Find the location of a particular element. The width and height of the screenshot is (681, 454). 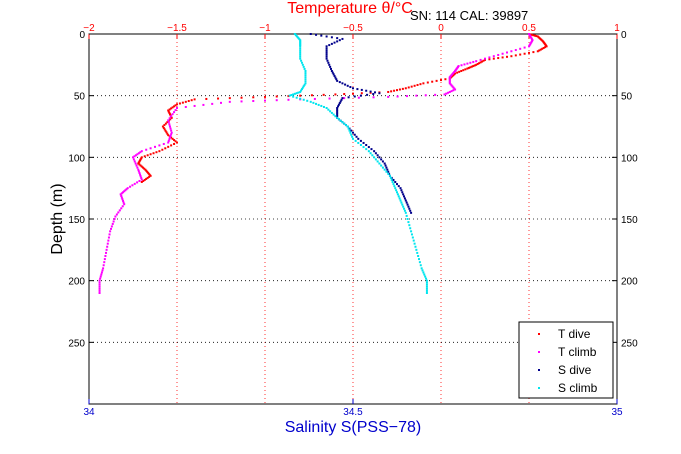

left-tick-label: 250 is located at coordinates (76, 343).